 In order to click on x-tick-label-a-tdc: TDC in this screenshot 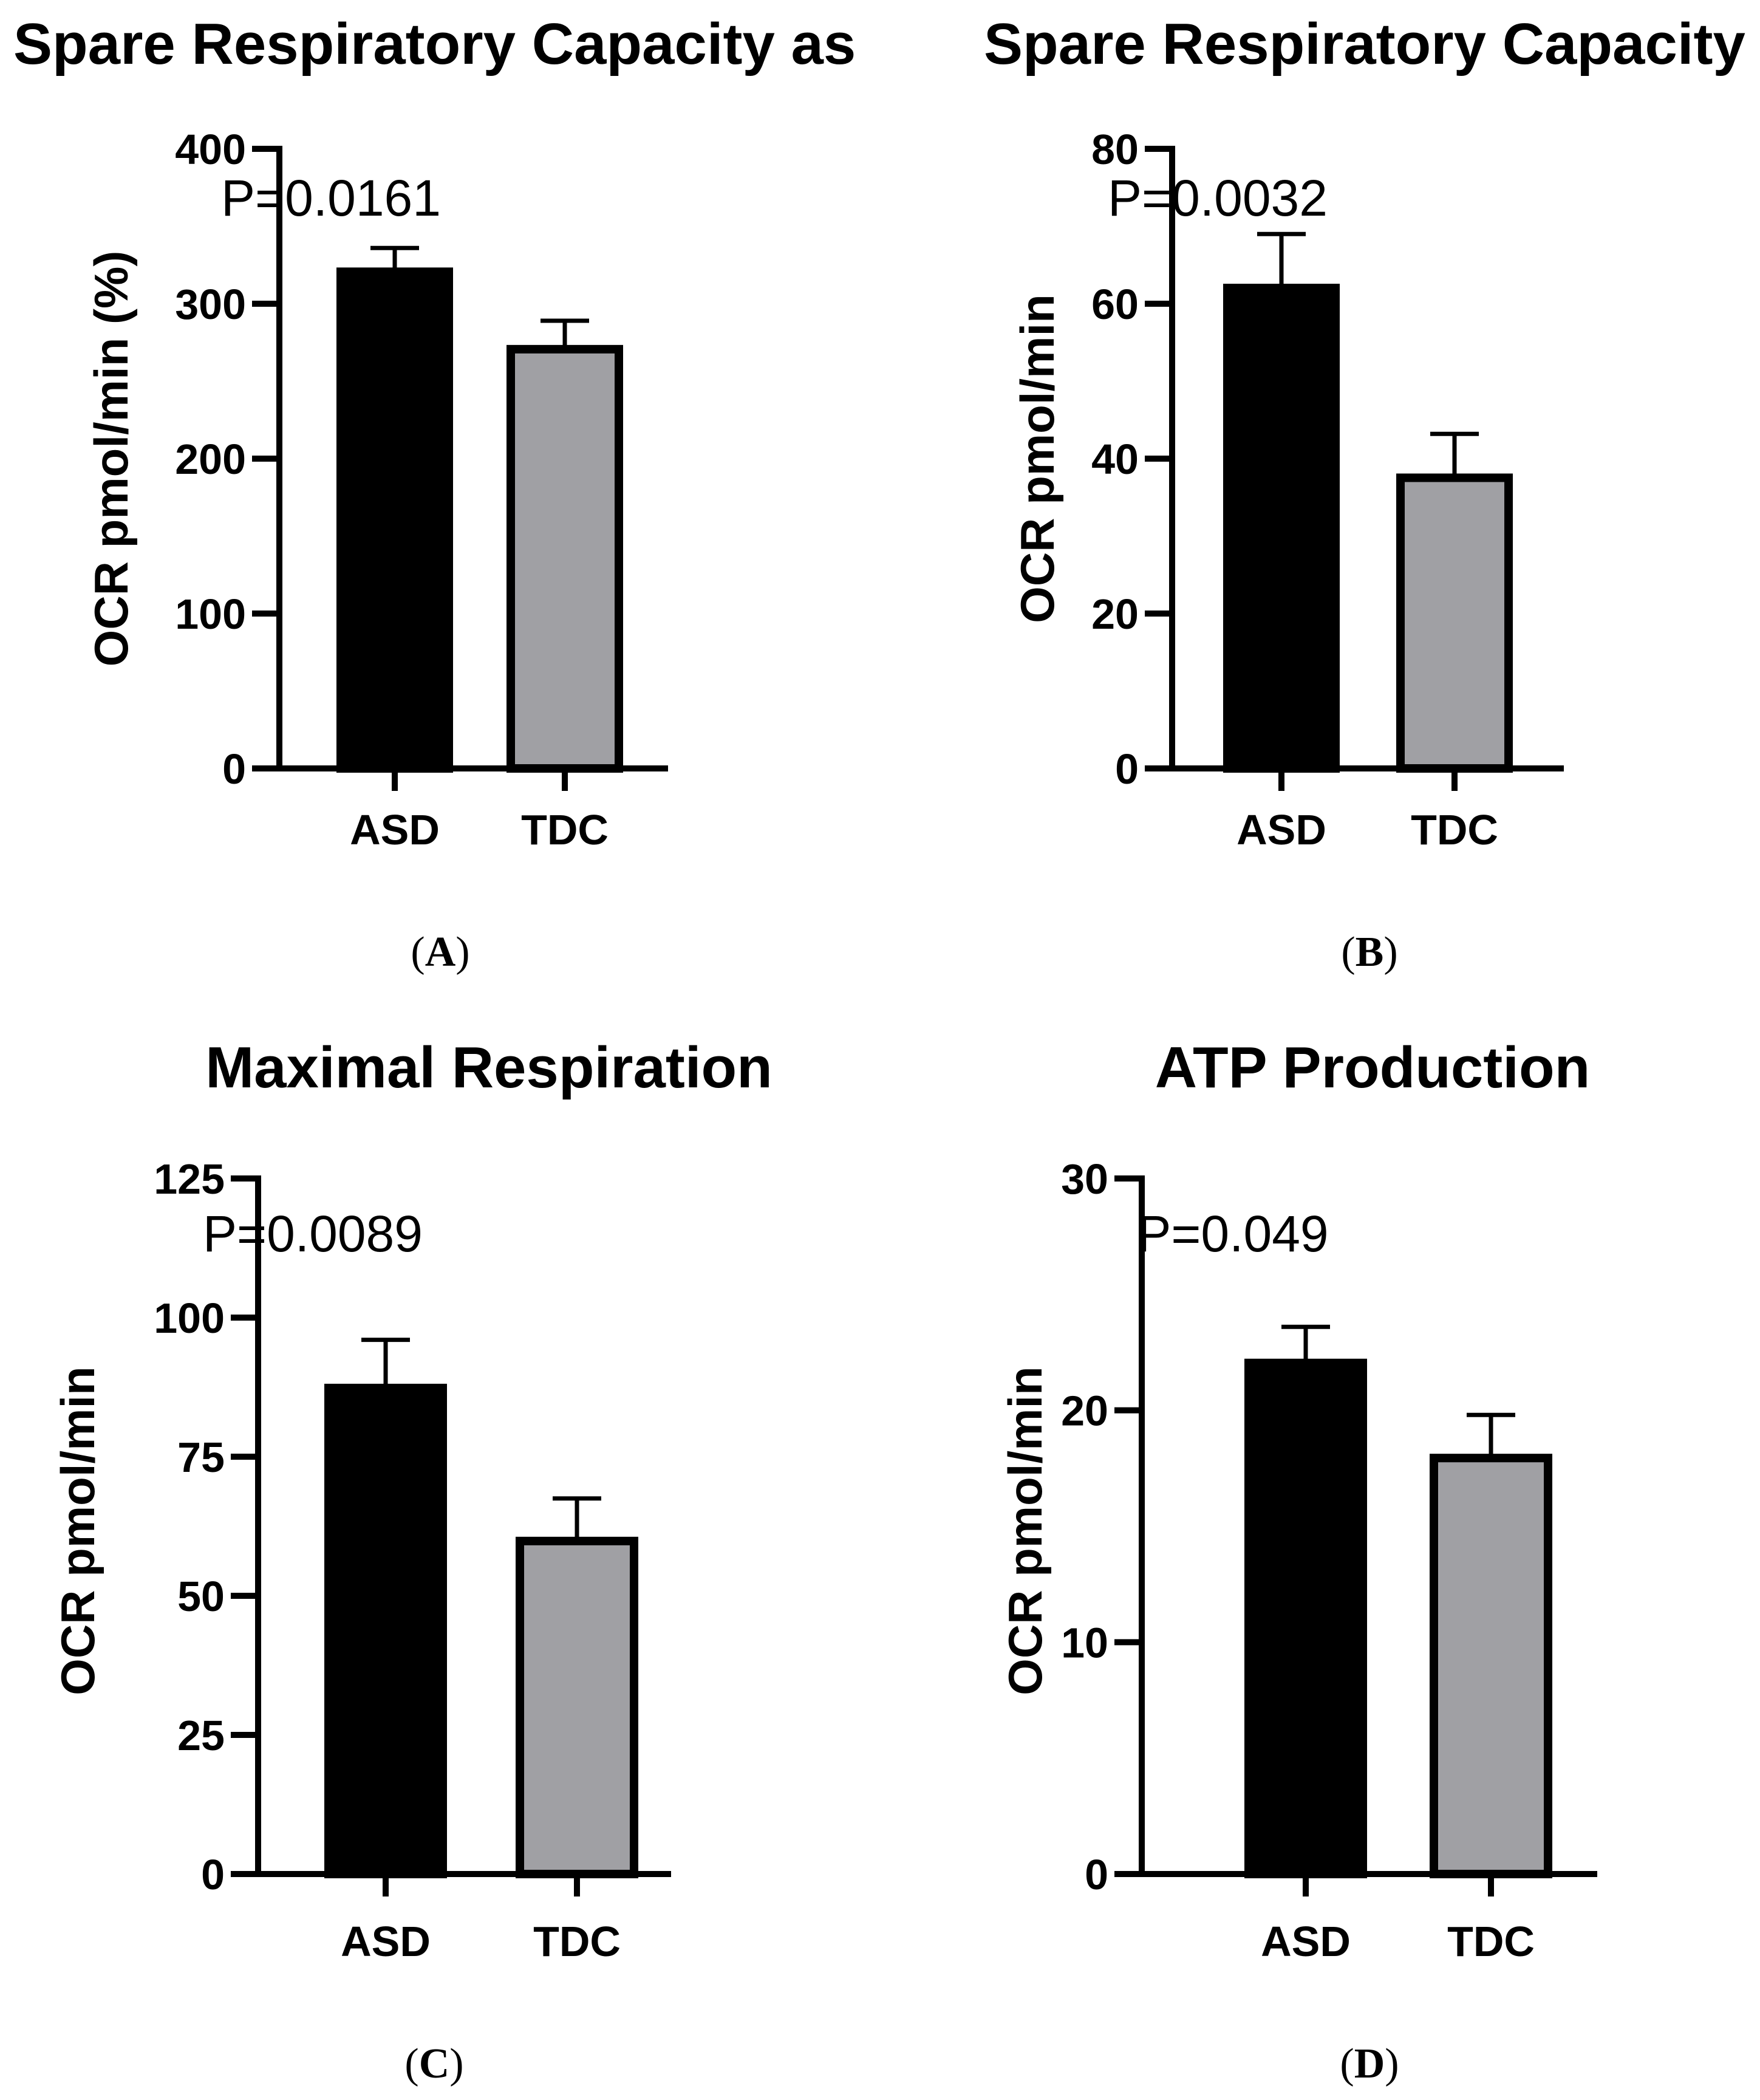, I will do `click(565, 830)`.